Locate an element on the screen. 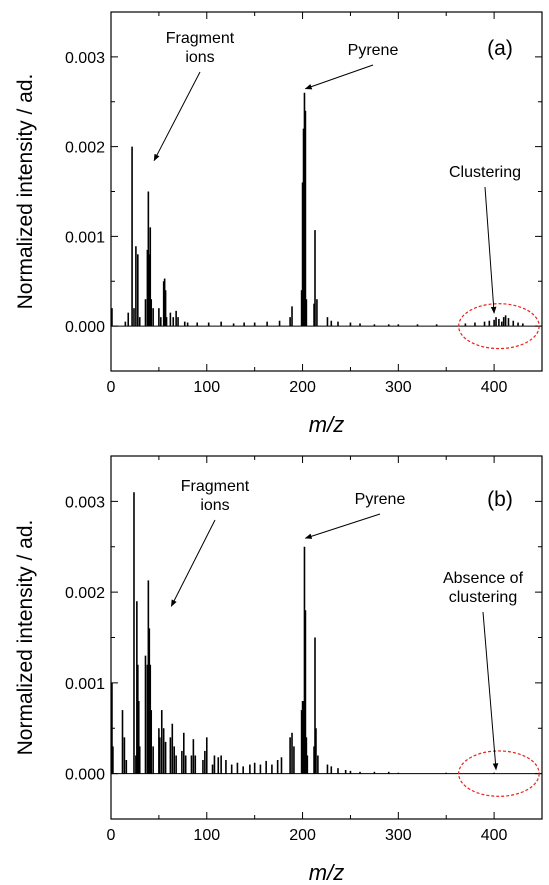  panel-label: (a) is located at coordinates (500, 48).